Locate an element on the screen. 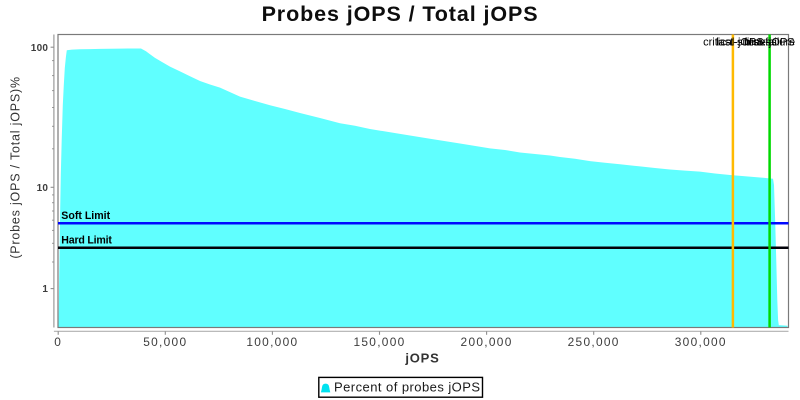  svg-text: 50,000 is located at coordinates (165, 342).